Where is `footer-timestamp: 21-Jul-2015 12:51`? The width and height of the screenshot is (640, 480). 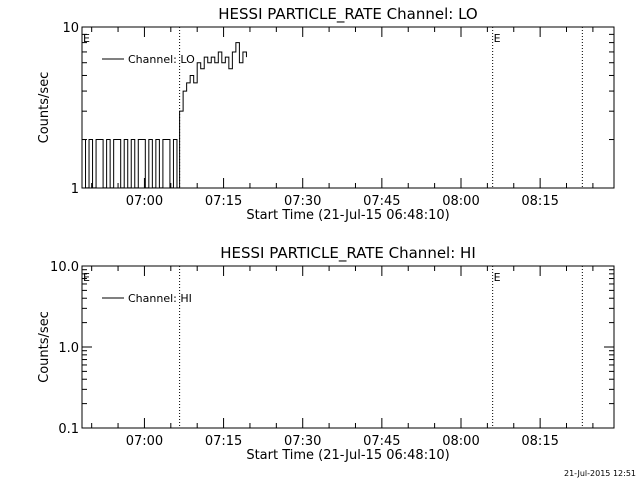
footer-timestamp: 21-Jul-2015 12:51 is located at coordinates (600, 473).